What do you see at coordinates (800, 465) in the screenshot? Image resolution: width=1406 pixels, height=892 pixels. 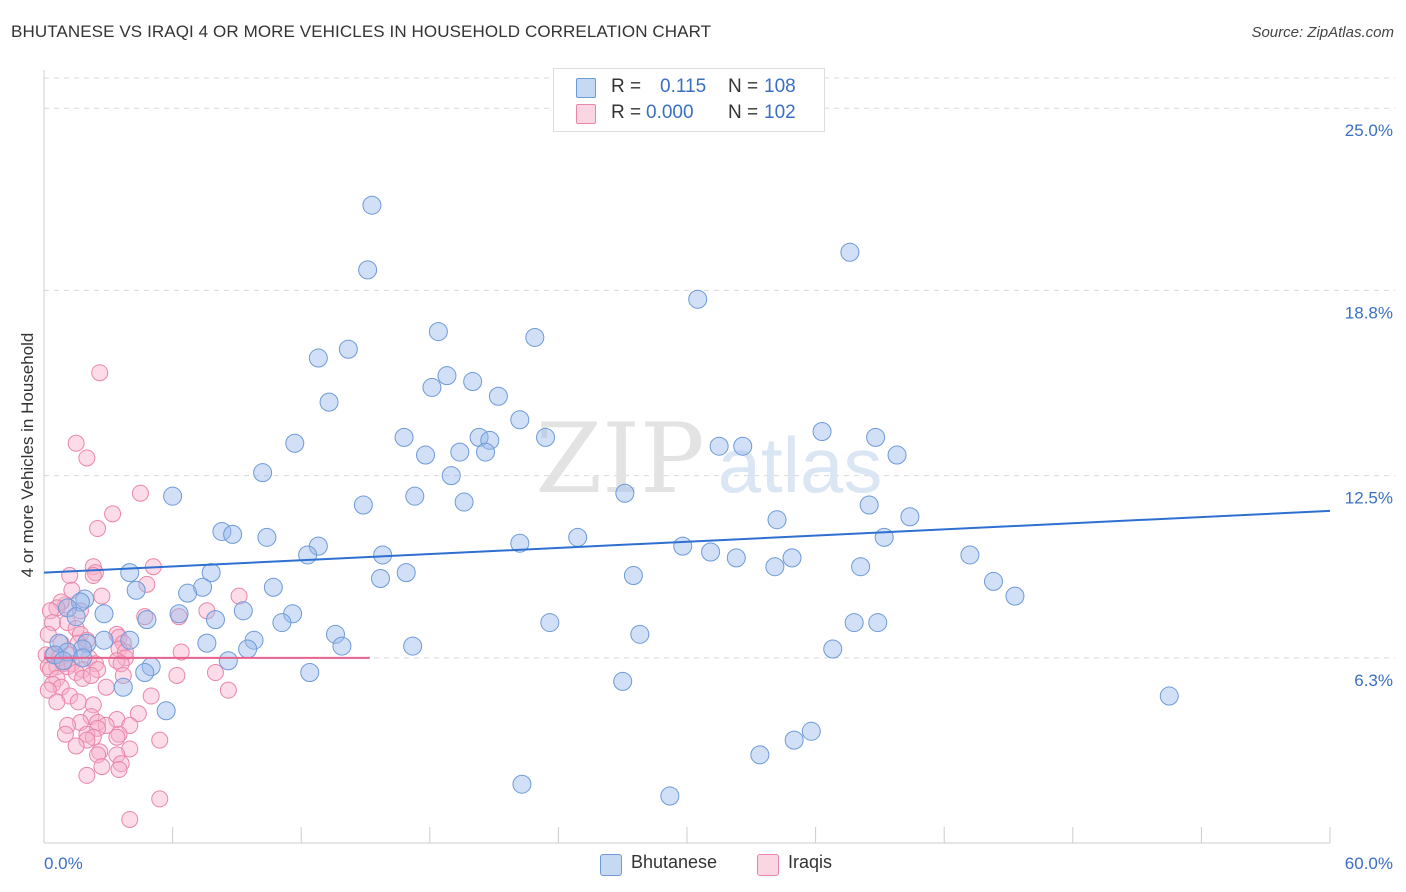 I see `watermark-atlas: atlas` at bounding box center [800, 465].